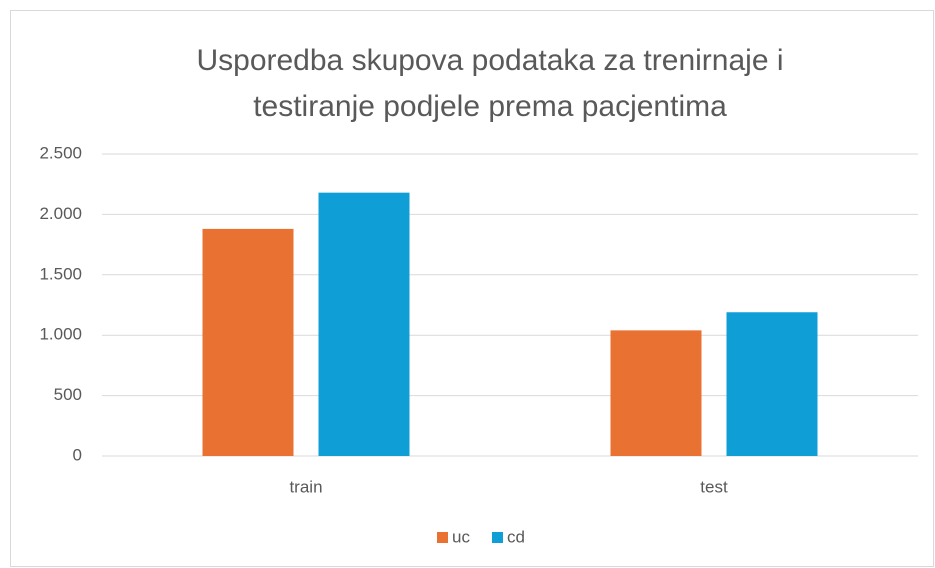 The width and height of the screenshot is (935, 568). What do you see at coordinates (714, 486) in the screenshot?
I see `x-tick-label: test` at bounding box center [714, 486].